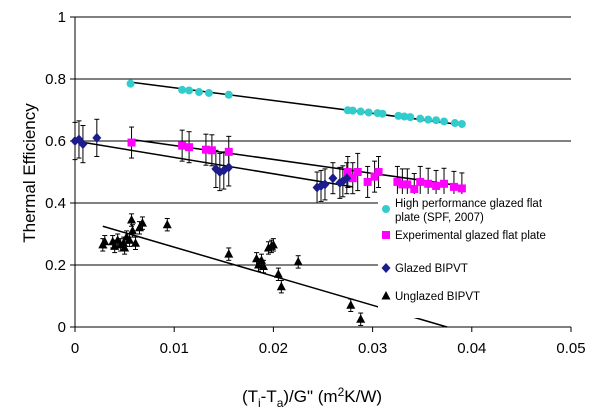  What do you see at coordinates (269, 396) in the screenshot?
I see `x-axis-title-part: -T` at bounding box center [269, 396].